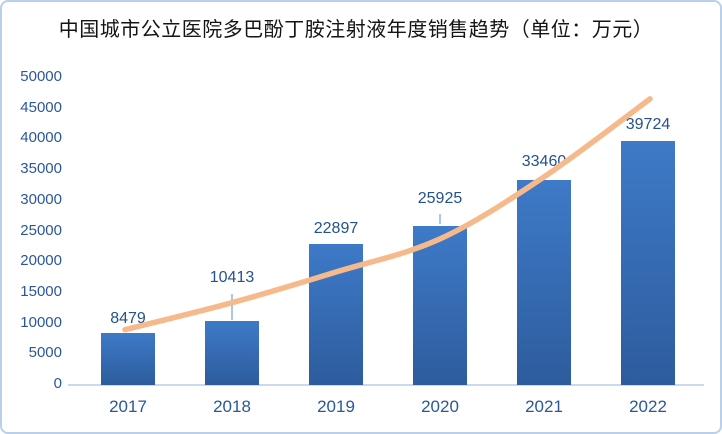  I want to click on x-axis-category-label: 2019, so click(336, 406).